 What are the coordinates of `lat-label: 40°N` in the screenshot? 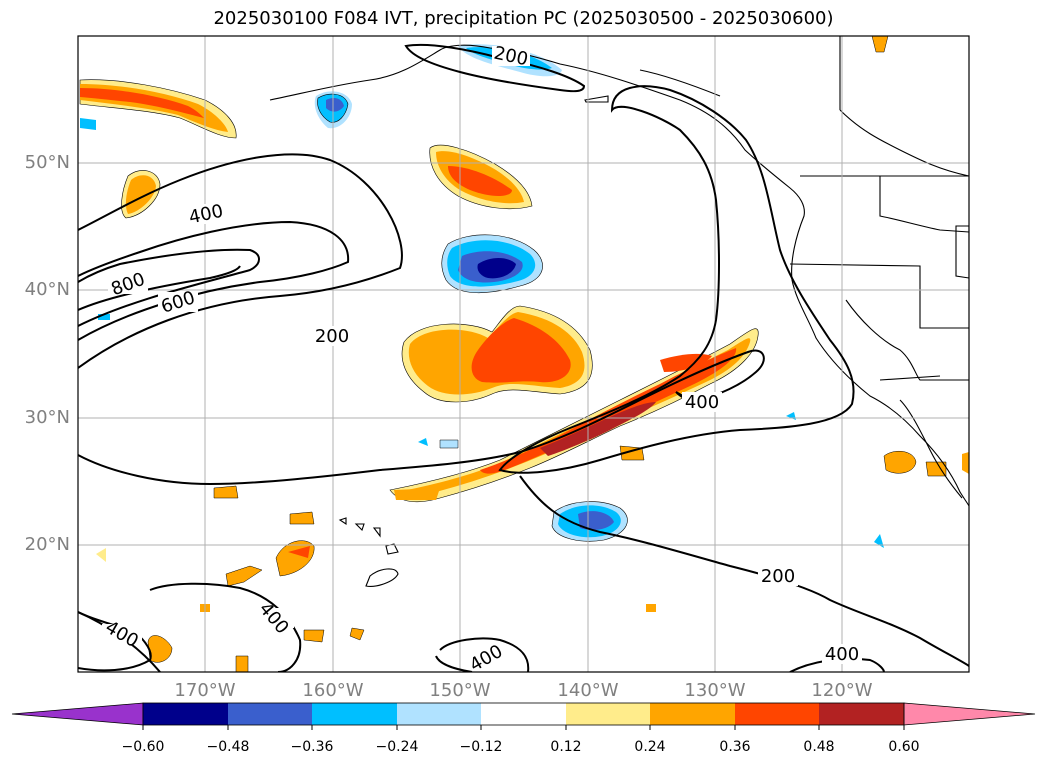 It's located at (47, 289).